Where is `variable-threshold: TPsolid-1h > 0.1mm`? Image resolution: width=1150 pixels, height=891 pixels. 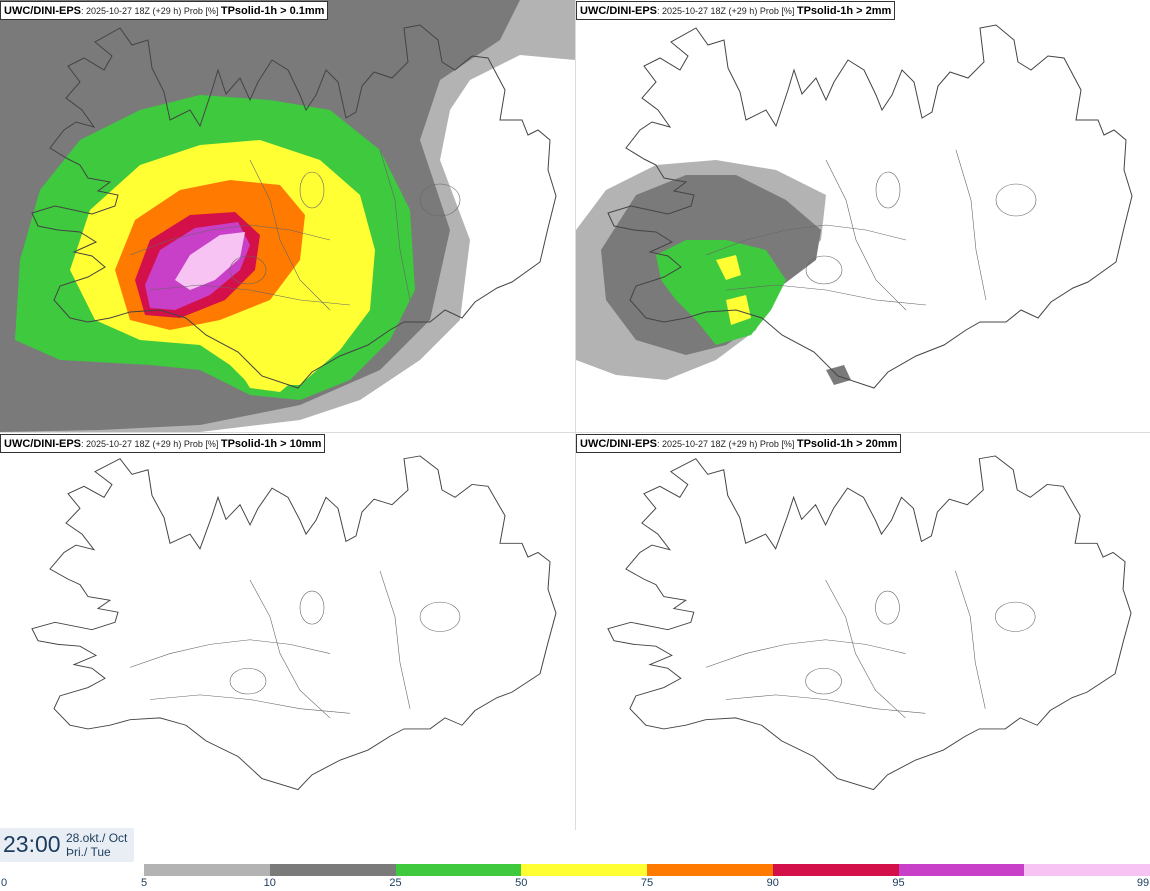
variable-threshold: TPsolid-1h > 0.1mm is located at coordinates (272, 11).